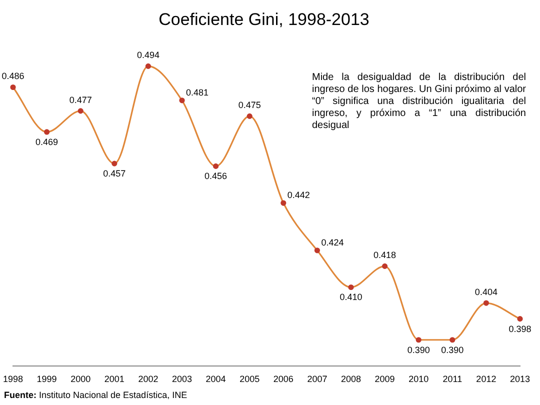 This screenshot has height=405, width=540. I want to click on data-label: 0.404, so click(486, 292).